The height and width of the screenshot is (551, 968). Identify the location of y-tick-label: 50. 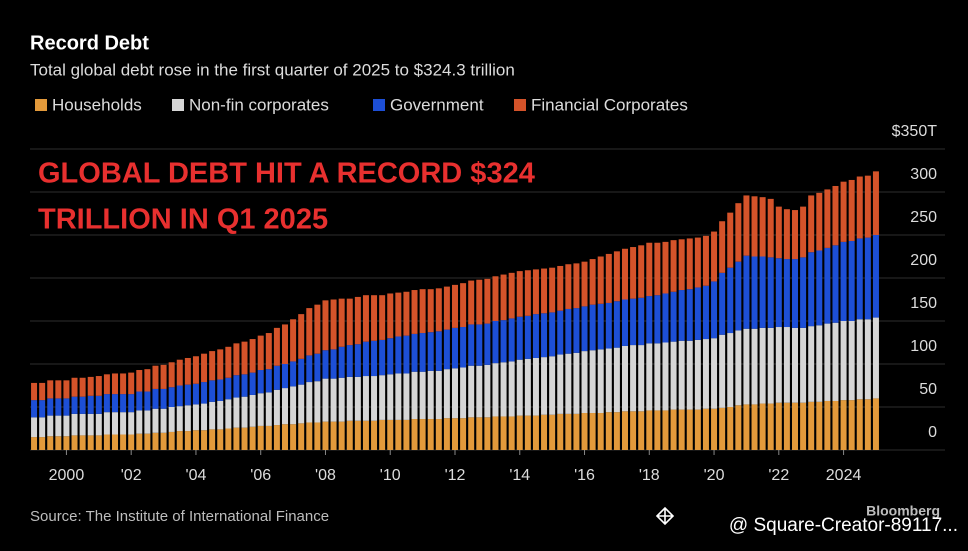
(928, 389).